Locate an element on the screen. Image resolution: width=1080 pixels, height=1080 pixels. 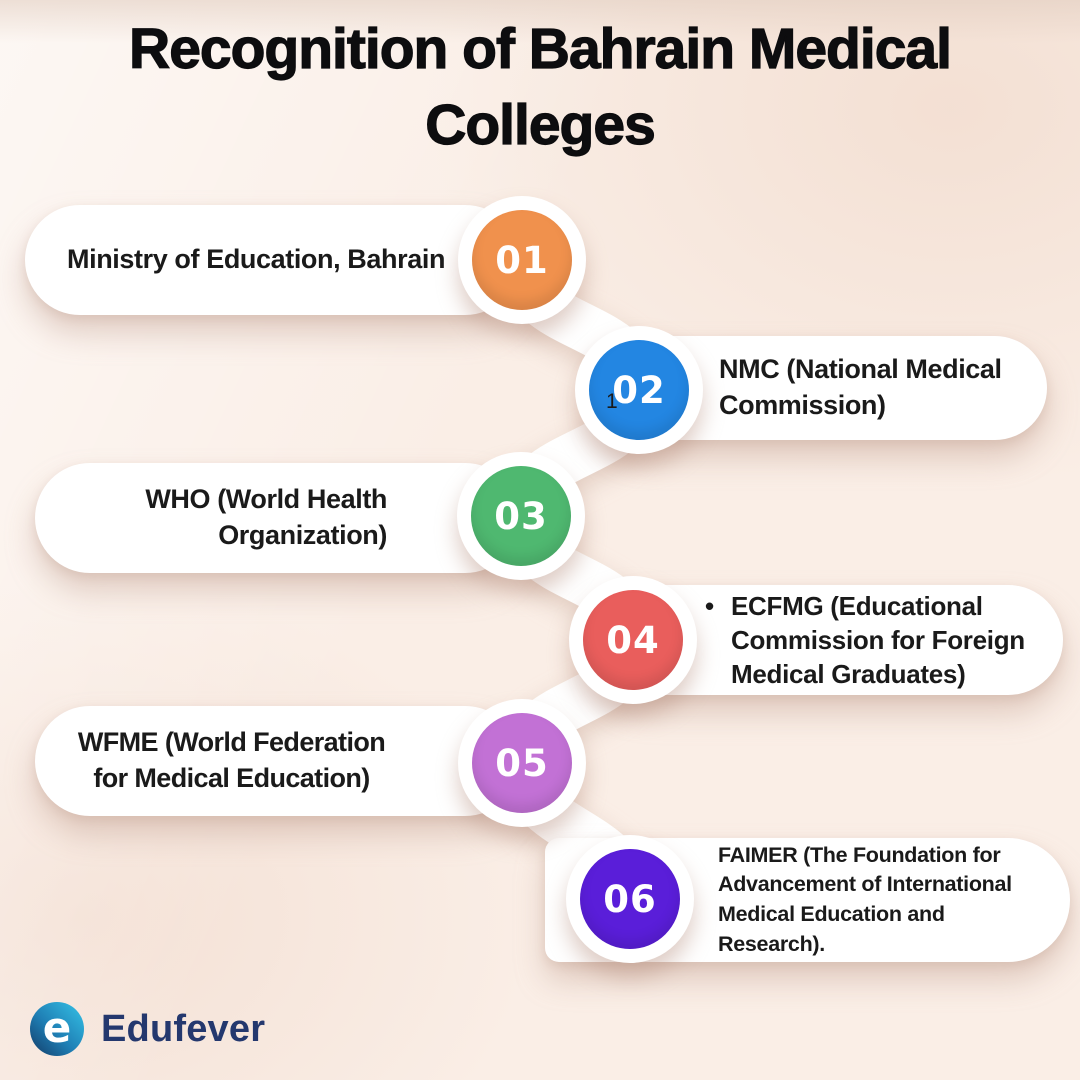
number-badge-3: 03 is located at coordinates (521, 516).